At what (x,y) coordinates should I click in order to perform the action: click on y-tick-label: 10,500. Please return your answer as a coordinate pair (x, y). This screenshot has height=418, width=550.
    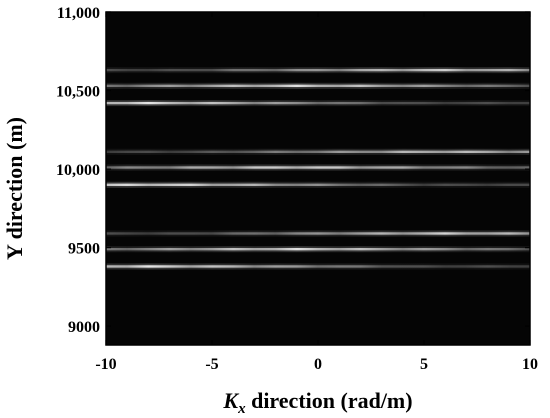
    Looking at the image, I should click on (78, 92).